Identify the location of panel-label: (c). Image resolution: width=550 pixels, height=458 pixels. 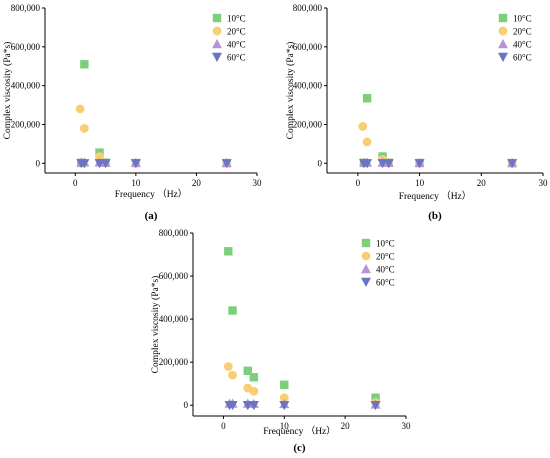
(299, 448).